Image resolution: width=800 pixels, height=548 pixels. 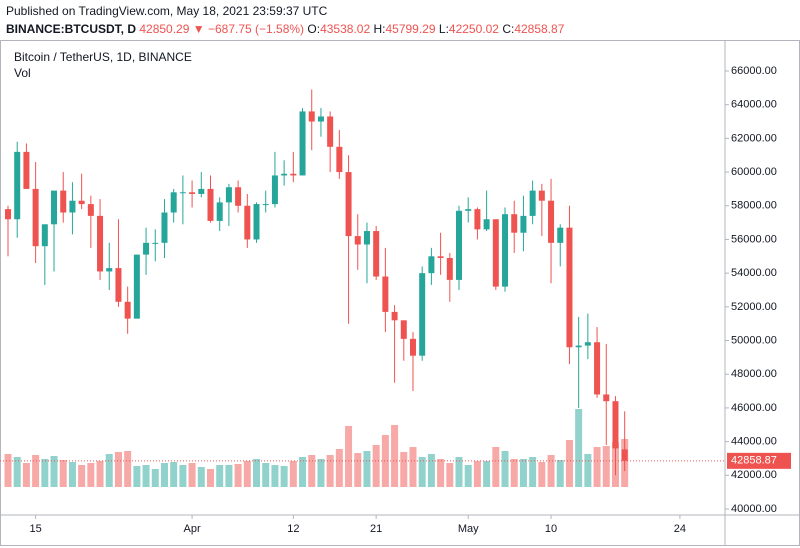 What do you see at coordinates (192, 529) in the screenshot?
I see `x-tick-label: Apr` at bounding box center [192, 529].